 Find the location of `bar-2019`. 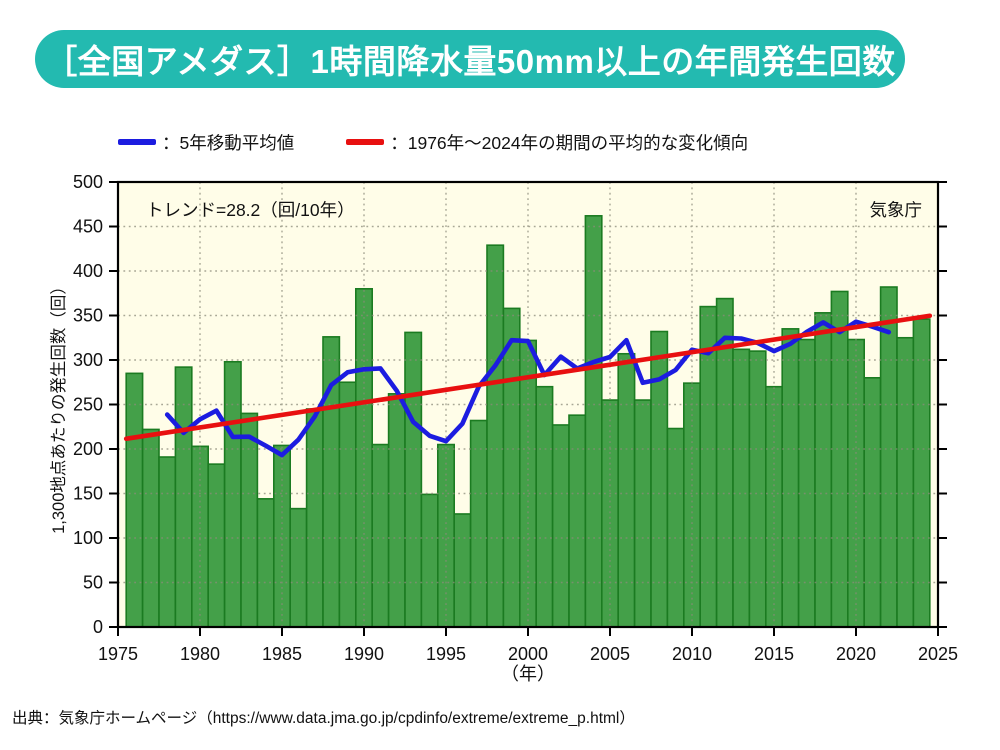

bar-2019 is located at coordinates (839, 459).